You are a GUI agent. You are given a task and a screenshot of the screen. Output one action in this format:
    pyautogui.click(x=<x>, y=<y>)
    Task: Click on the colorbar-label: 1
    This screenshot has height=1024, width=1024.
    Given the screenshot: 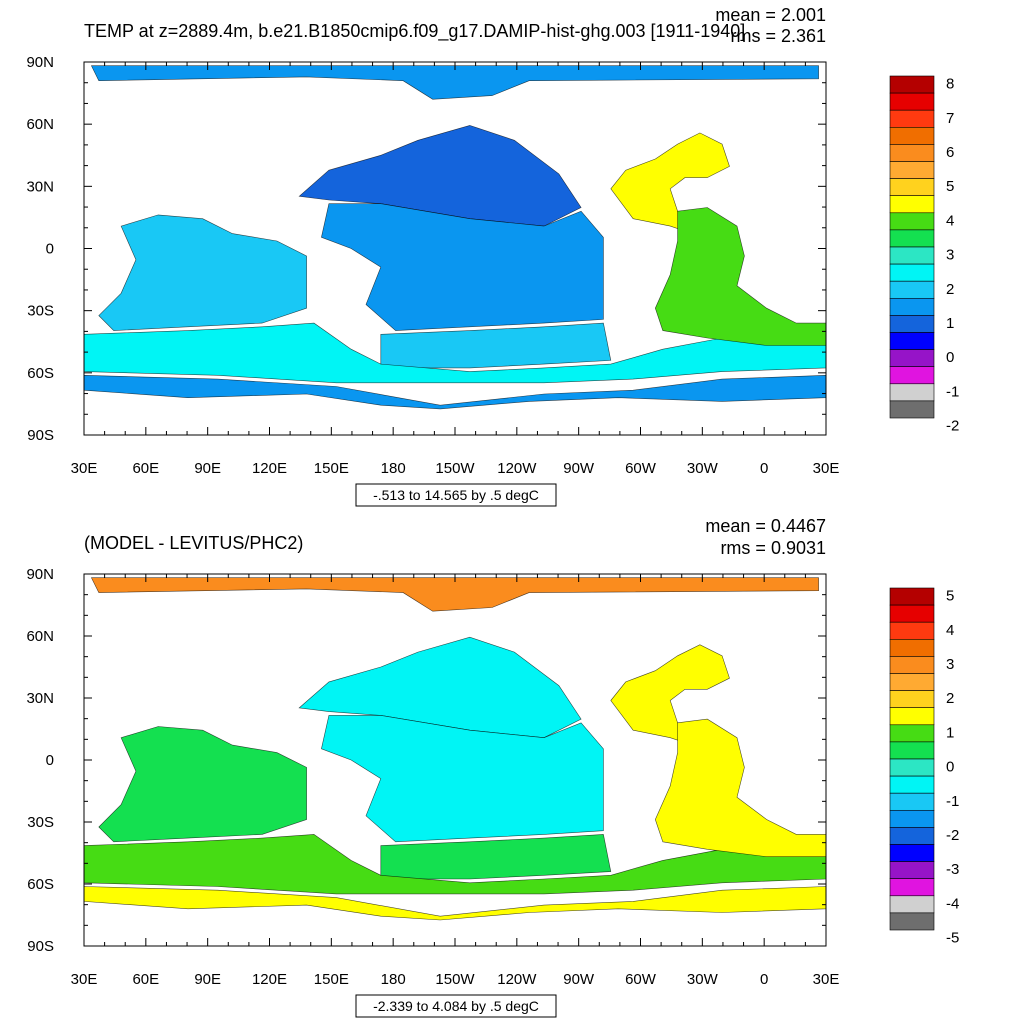 What is the action you would take?
    pyautogui.click(x=950, y=323)
    